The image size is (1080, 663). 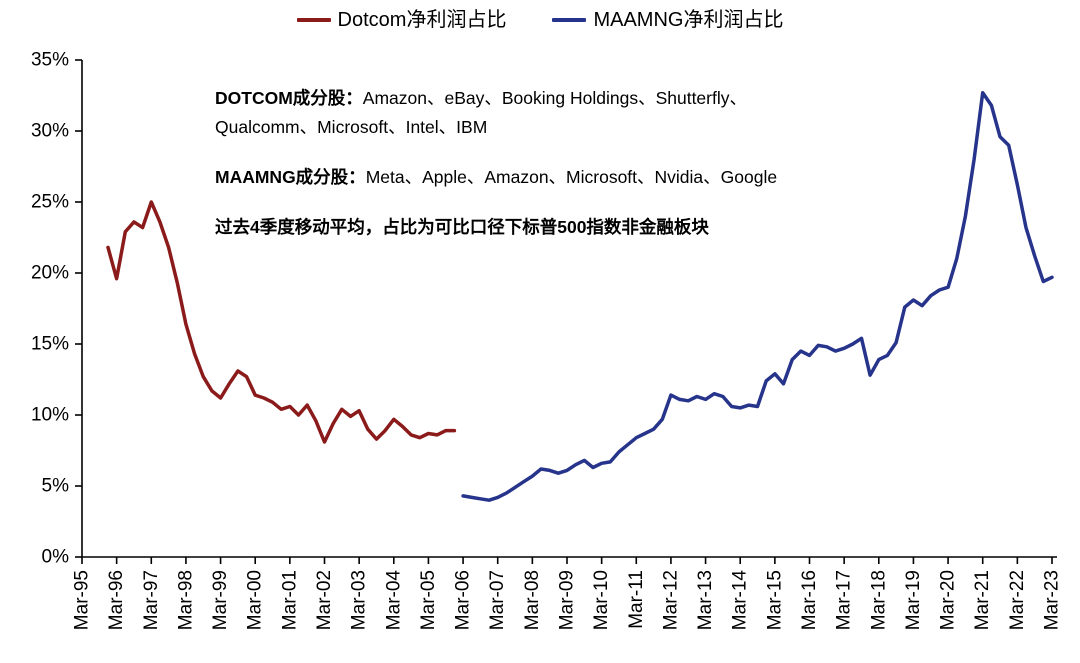 I want to click on x-axis-label: Mar-04, so click(x=393, y=600).